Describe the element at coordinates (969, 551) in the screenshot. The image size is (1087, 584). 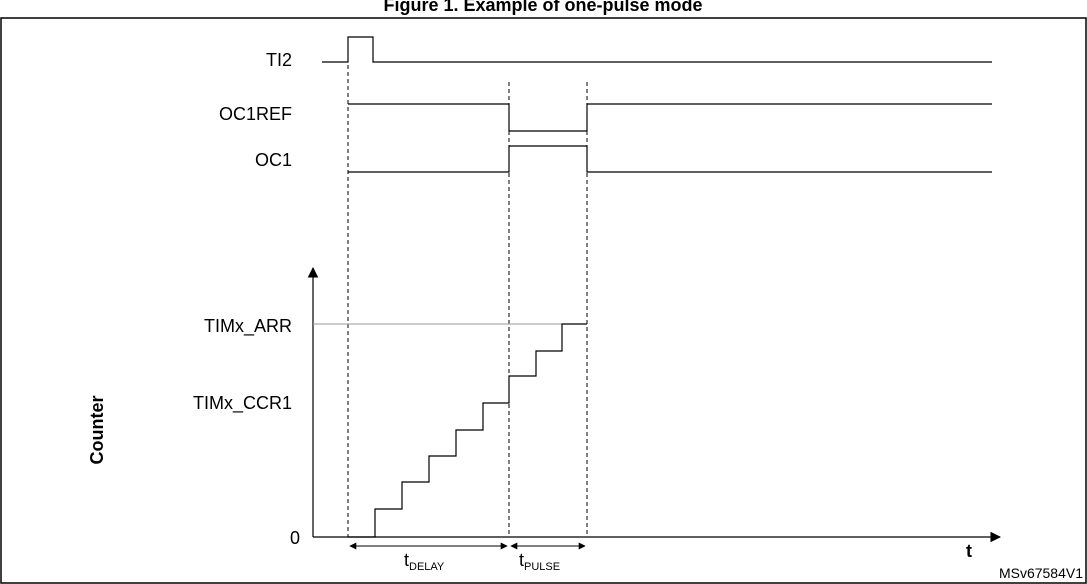
I see `x-axis-title: t` at that location.